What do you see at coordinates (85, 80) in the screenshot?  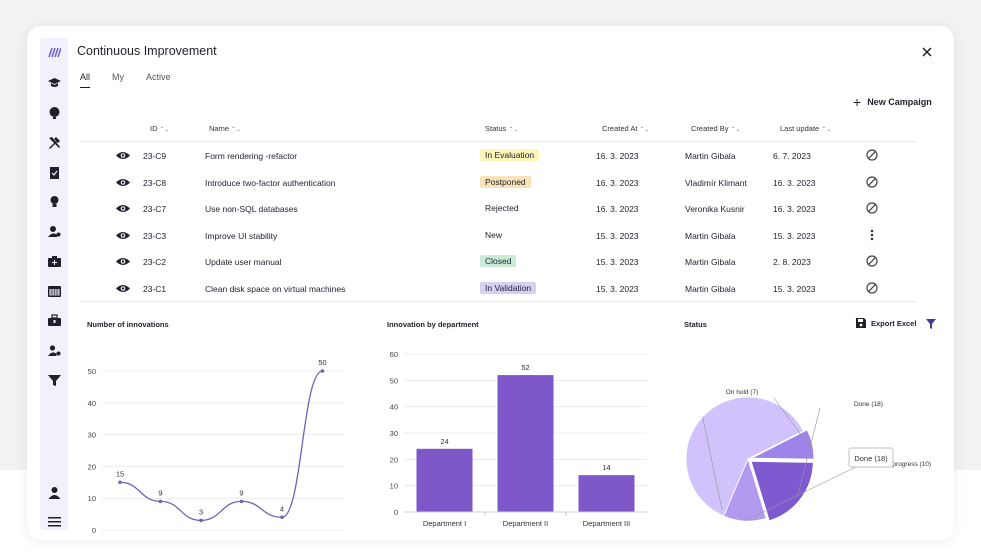 I see `tab-all: All` at bounding box center [85, 80].